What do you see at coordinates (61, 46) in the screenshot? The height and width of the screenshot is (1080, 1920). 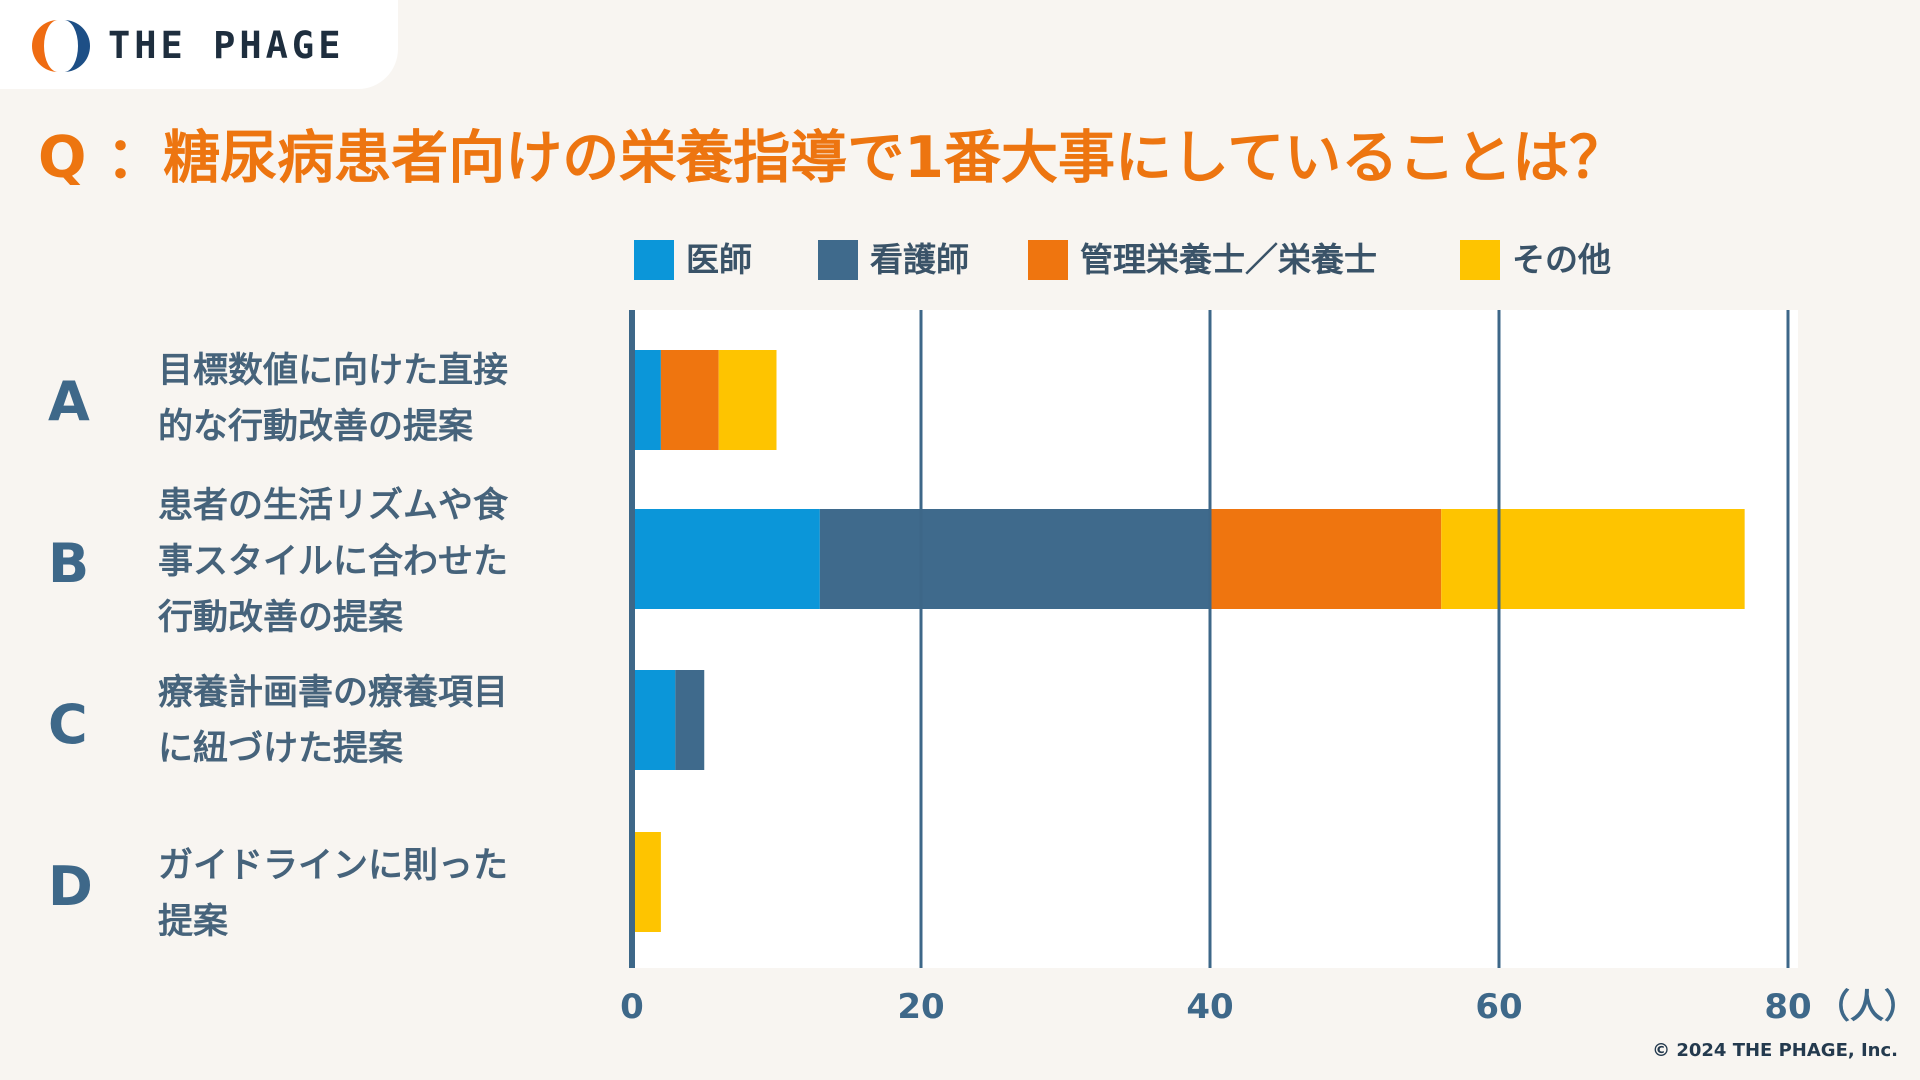 I see `phage-logo-icon` at bounding box center [61, 46].